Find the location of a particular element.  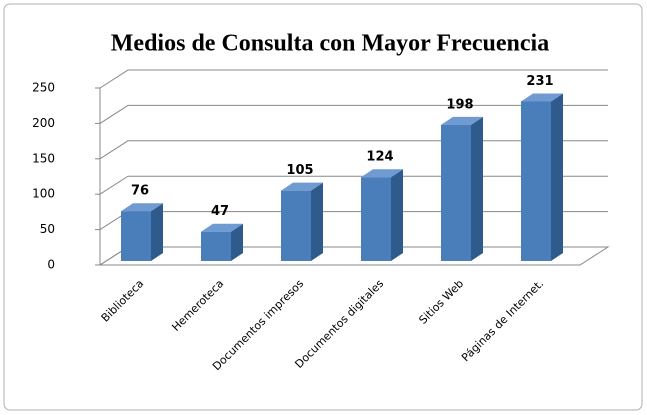

y-tick-label: 0 is located at coordinates (51, 265).